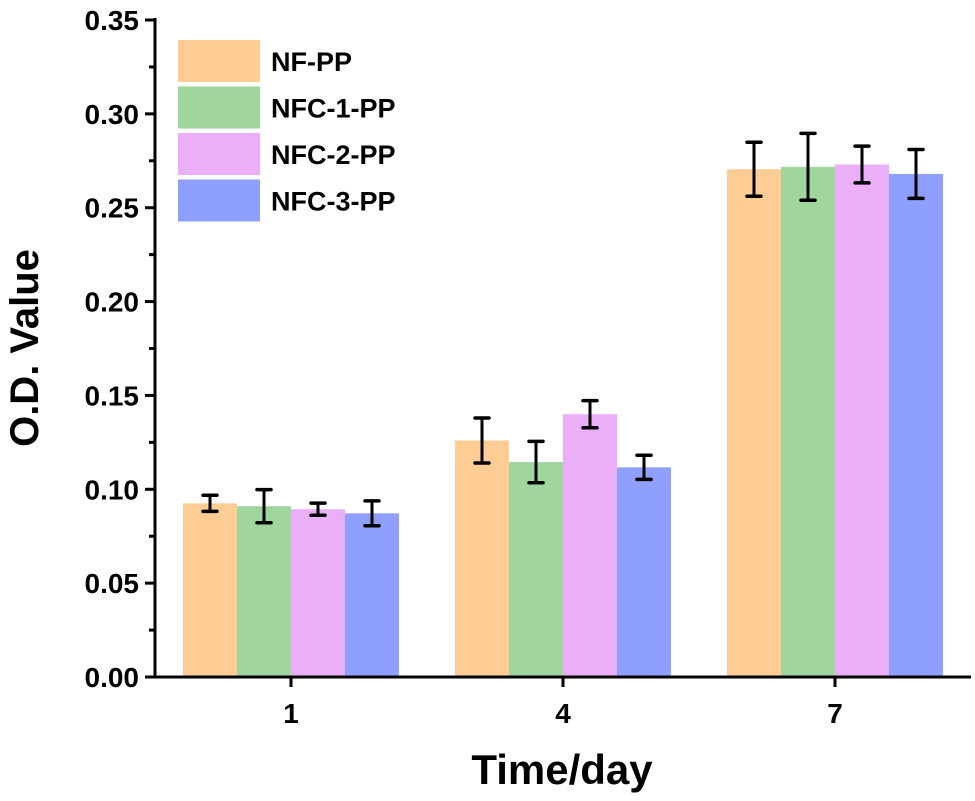 This screenshot has height=801, width=975. Describe the element at coordinates (563, 713) in the screenshot. I see `x-tick-label: 4` at that location.